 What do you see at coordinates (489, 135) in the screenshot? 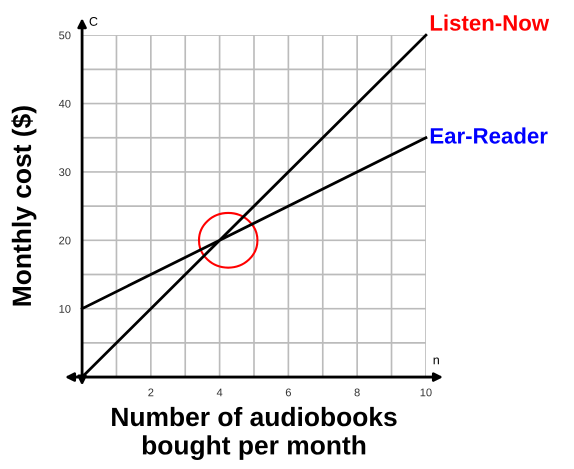
I see `series-label: Ear-Reader` at bounding box center [489, 135].